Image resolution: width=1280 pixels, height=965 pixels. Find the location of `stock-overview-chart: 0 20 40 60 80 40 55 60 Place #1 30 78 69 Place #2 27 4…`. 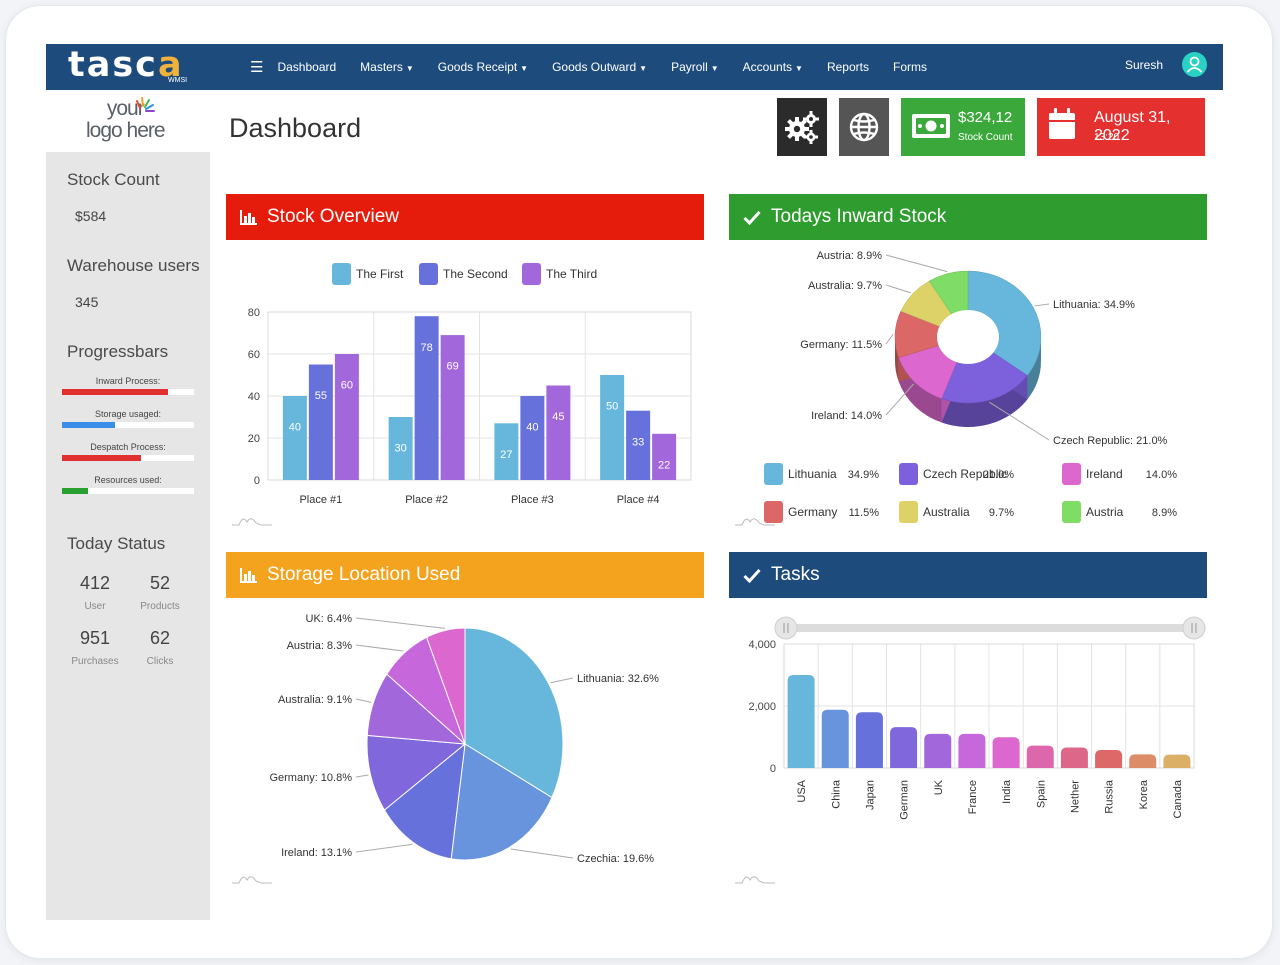

stock-overview-chart: 0 20 40 60 80 40 55 60 Place #1 30 78 69 Place #2 27 4… is located at coordinates (470, 384).